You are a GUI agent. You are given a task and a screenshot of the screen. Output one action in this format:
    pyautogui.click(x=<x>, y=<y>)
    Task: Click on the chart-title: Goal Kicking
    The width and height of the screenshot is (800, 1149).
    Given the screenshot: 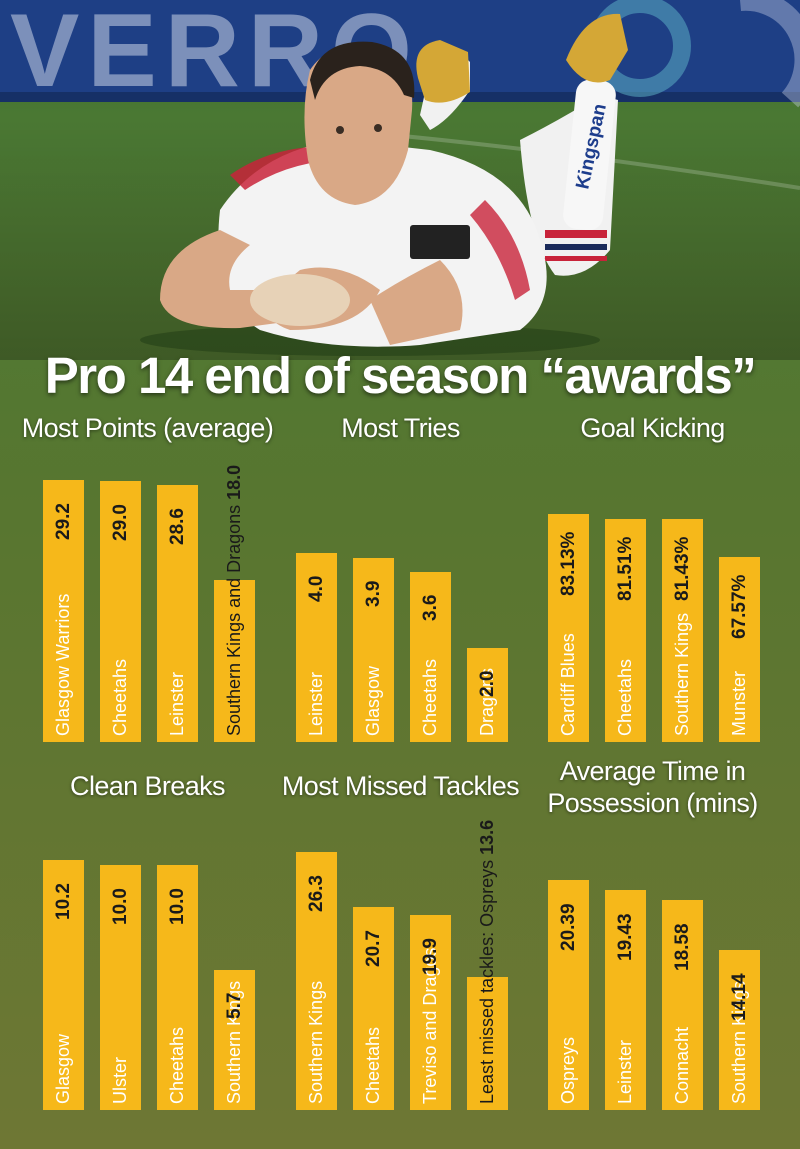 What is the action you would take?
    pyautogui.click(x=652, y=428)
    